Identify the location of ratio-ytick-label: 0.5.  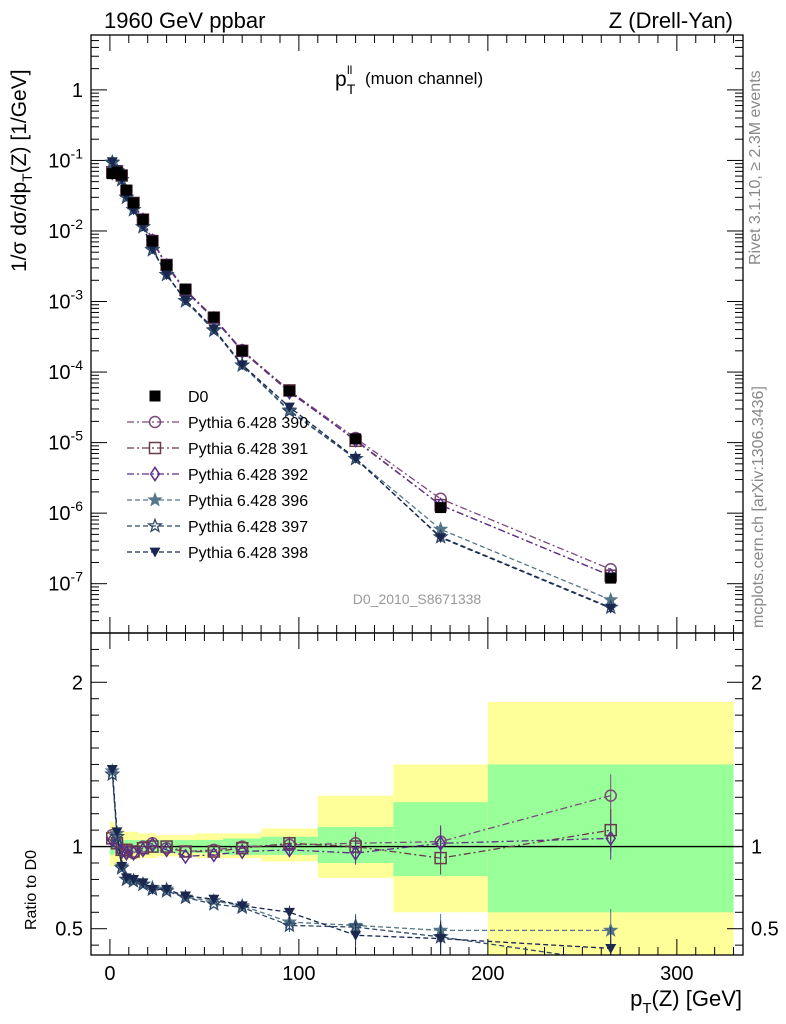
(69, 930).